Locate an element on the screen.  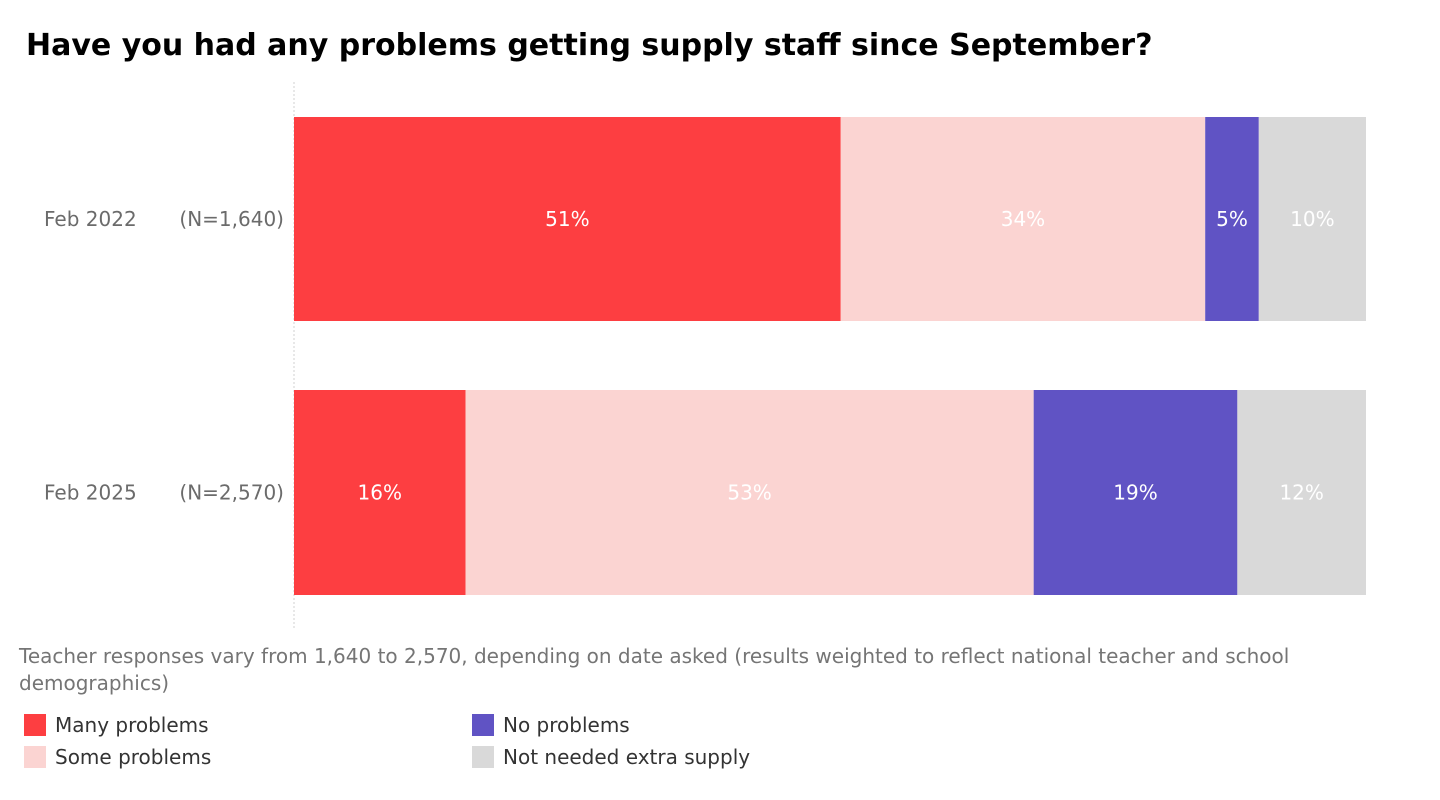
data-label: 16% is located at coordinates (380, 493).